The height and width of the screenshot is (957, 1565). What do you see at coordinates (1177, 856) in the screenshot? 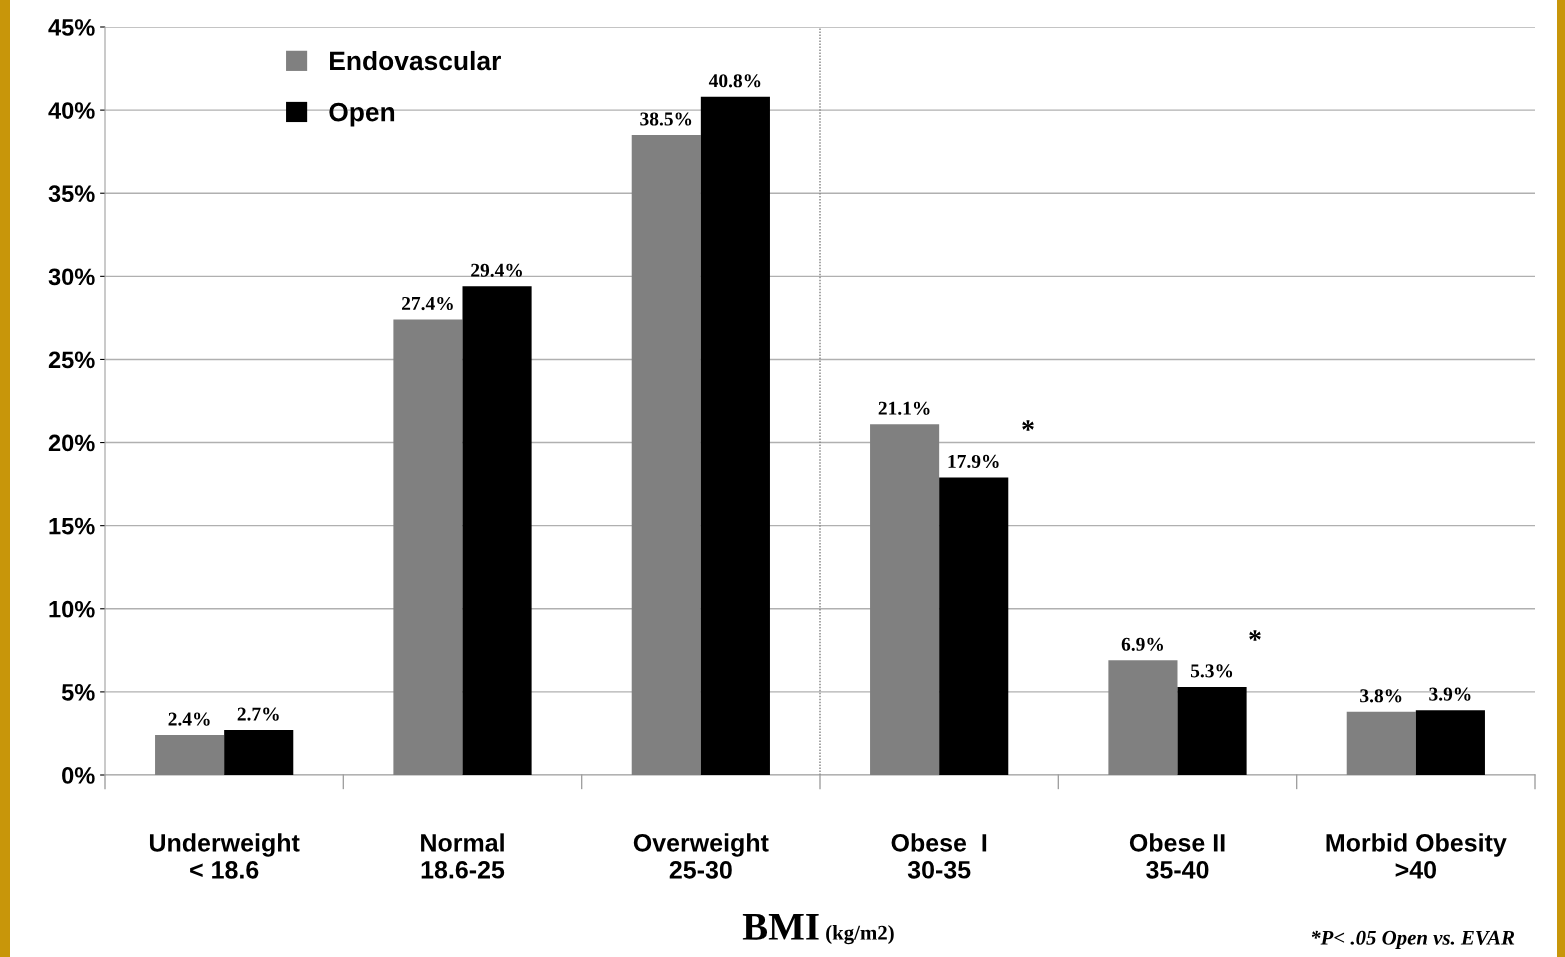
I see `x-tick-label: Obese II 35-40` at bounding box center [1177, 856].